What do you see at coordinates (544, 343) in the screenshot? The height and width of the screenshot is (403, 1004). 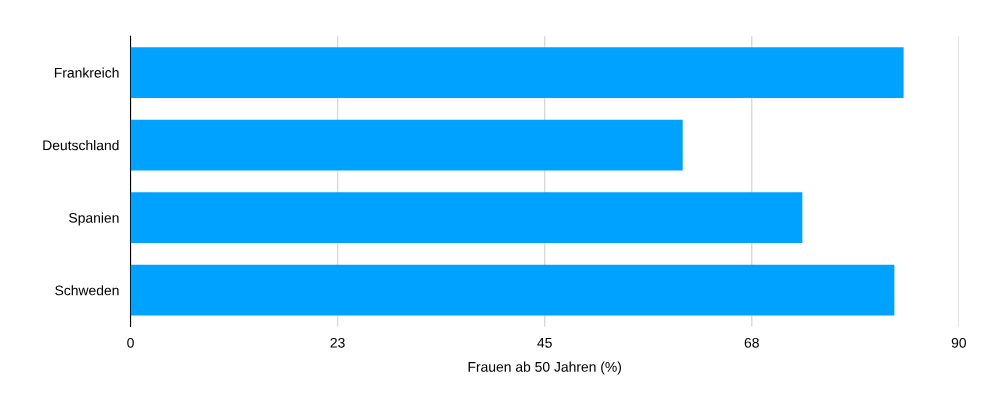 I see `x-tick-label: 45` at bounding box center [544, 343].